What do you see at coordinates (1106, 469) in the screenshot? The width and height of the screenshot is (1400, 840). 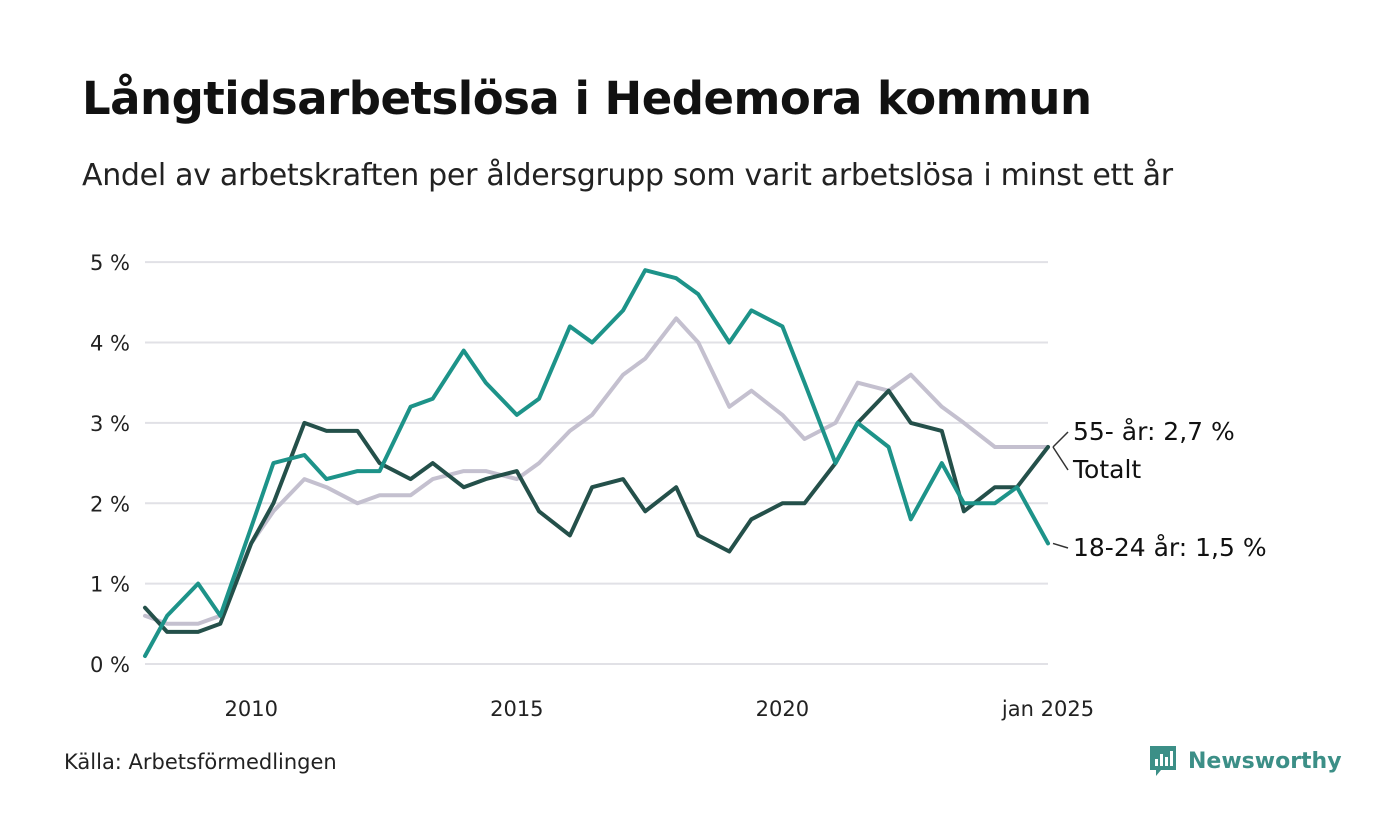 I see `end-label-Totalt: Totalt` at bounding box center [1106, 469].